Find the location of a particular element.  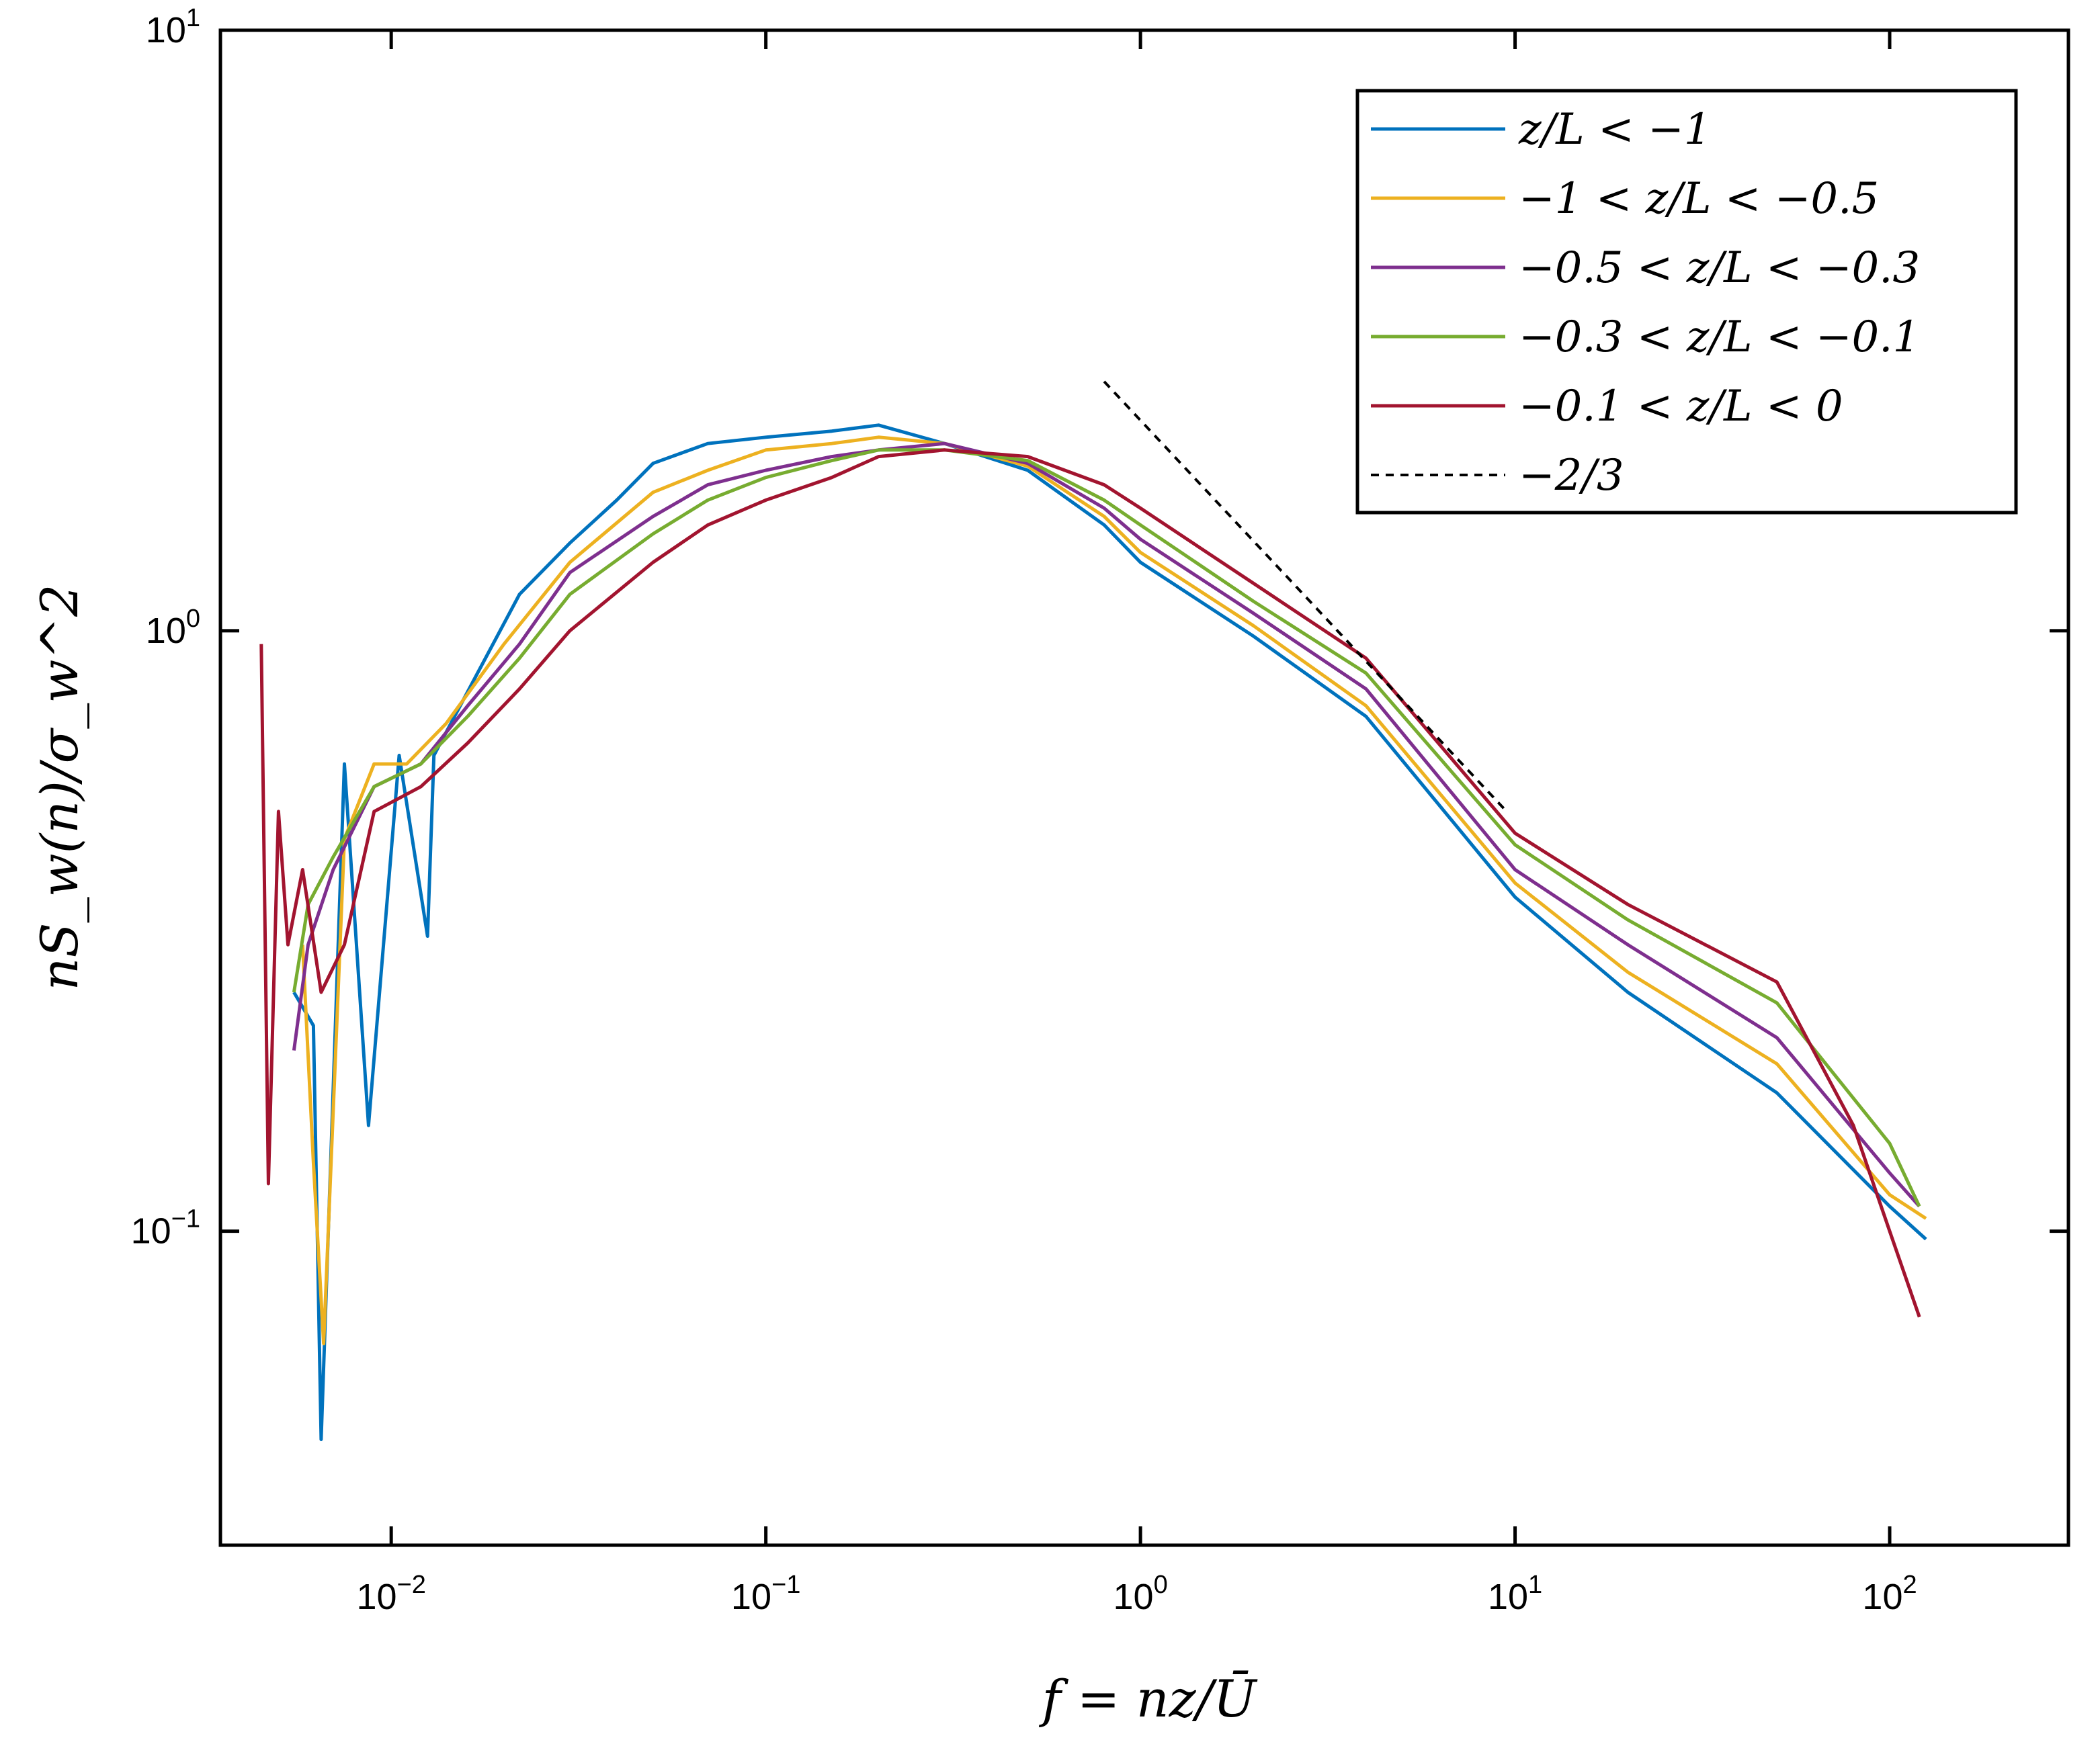

x-tick-label-1: 10⁻¹ is located at coordinates (766, 1594).